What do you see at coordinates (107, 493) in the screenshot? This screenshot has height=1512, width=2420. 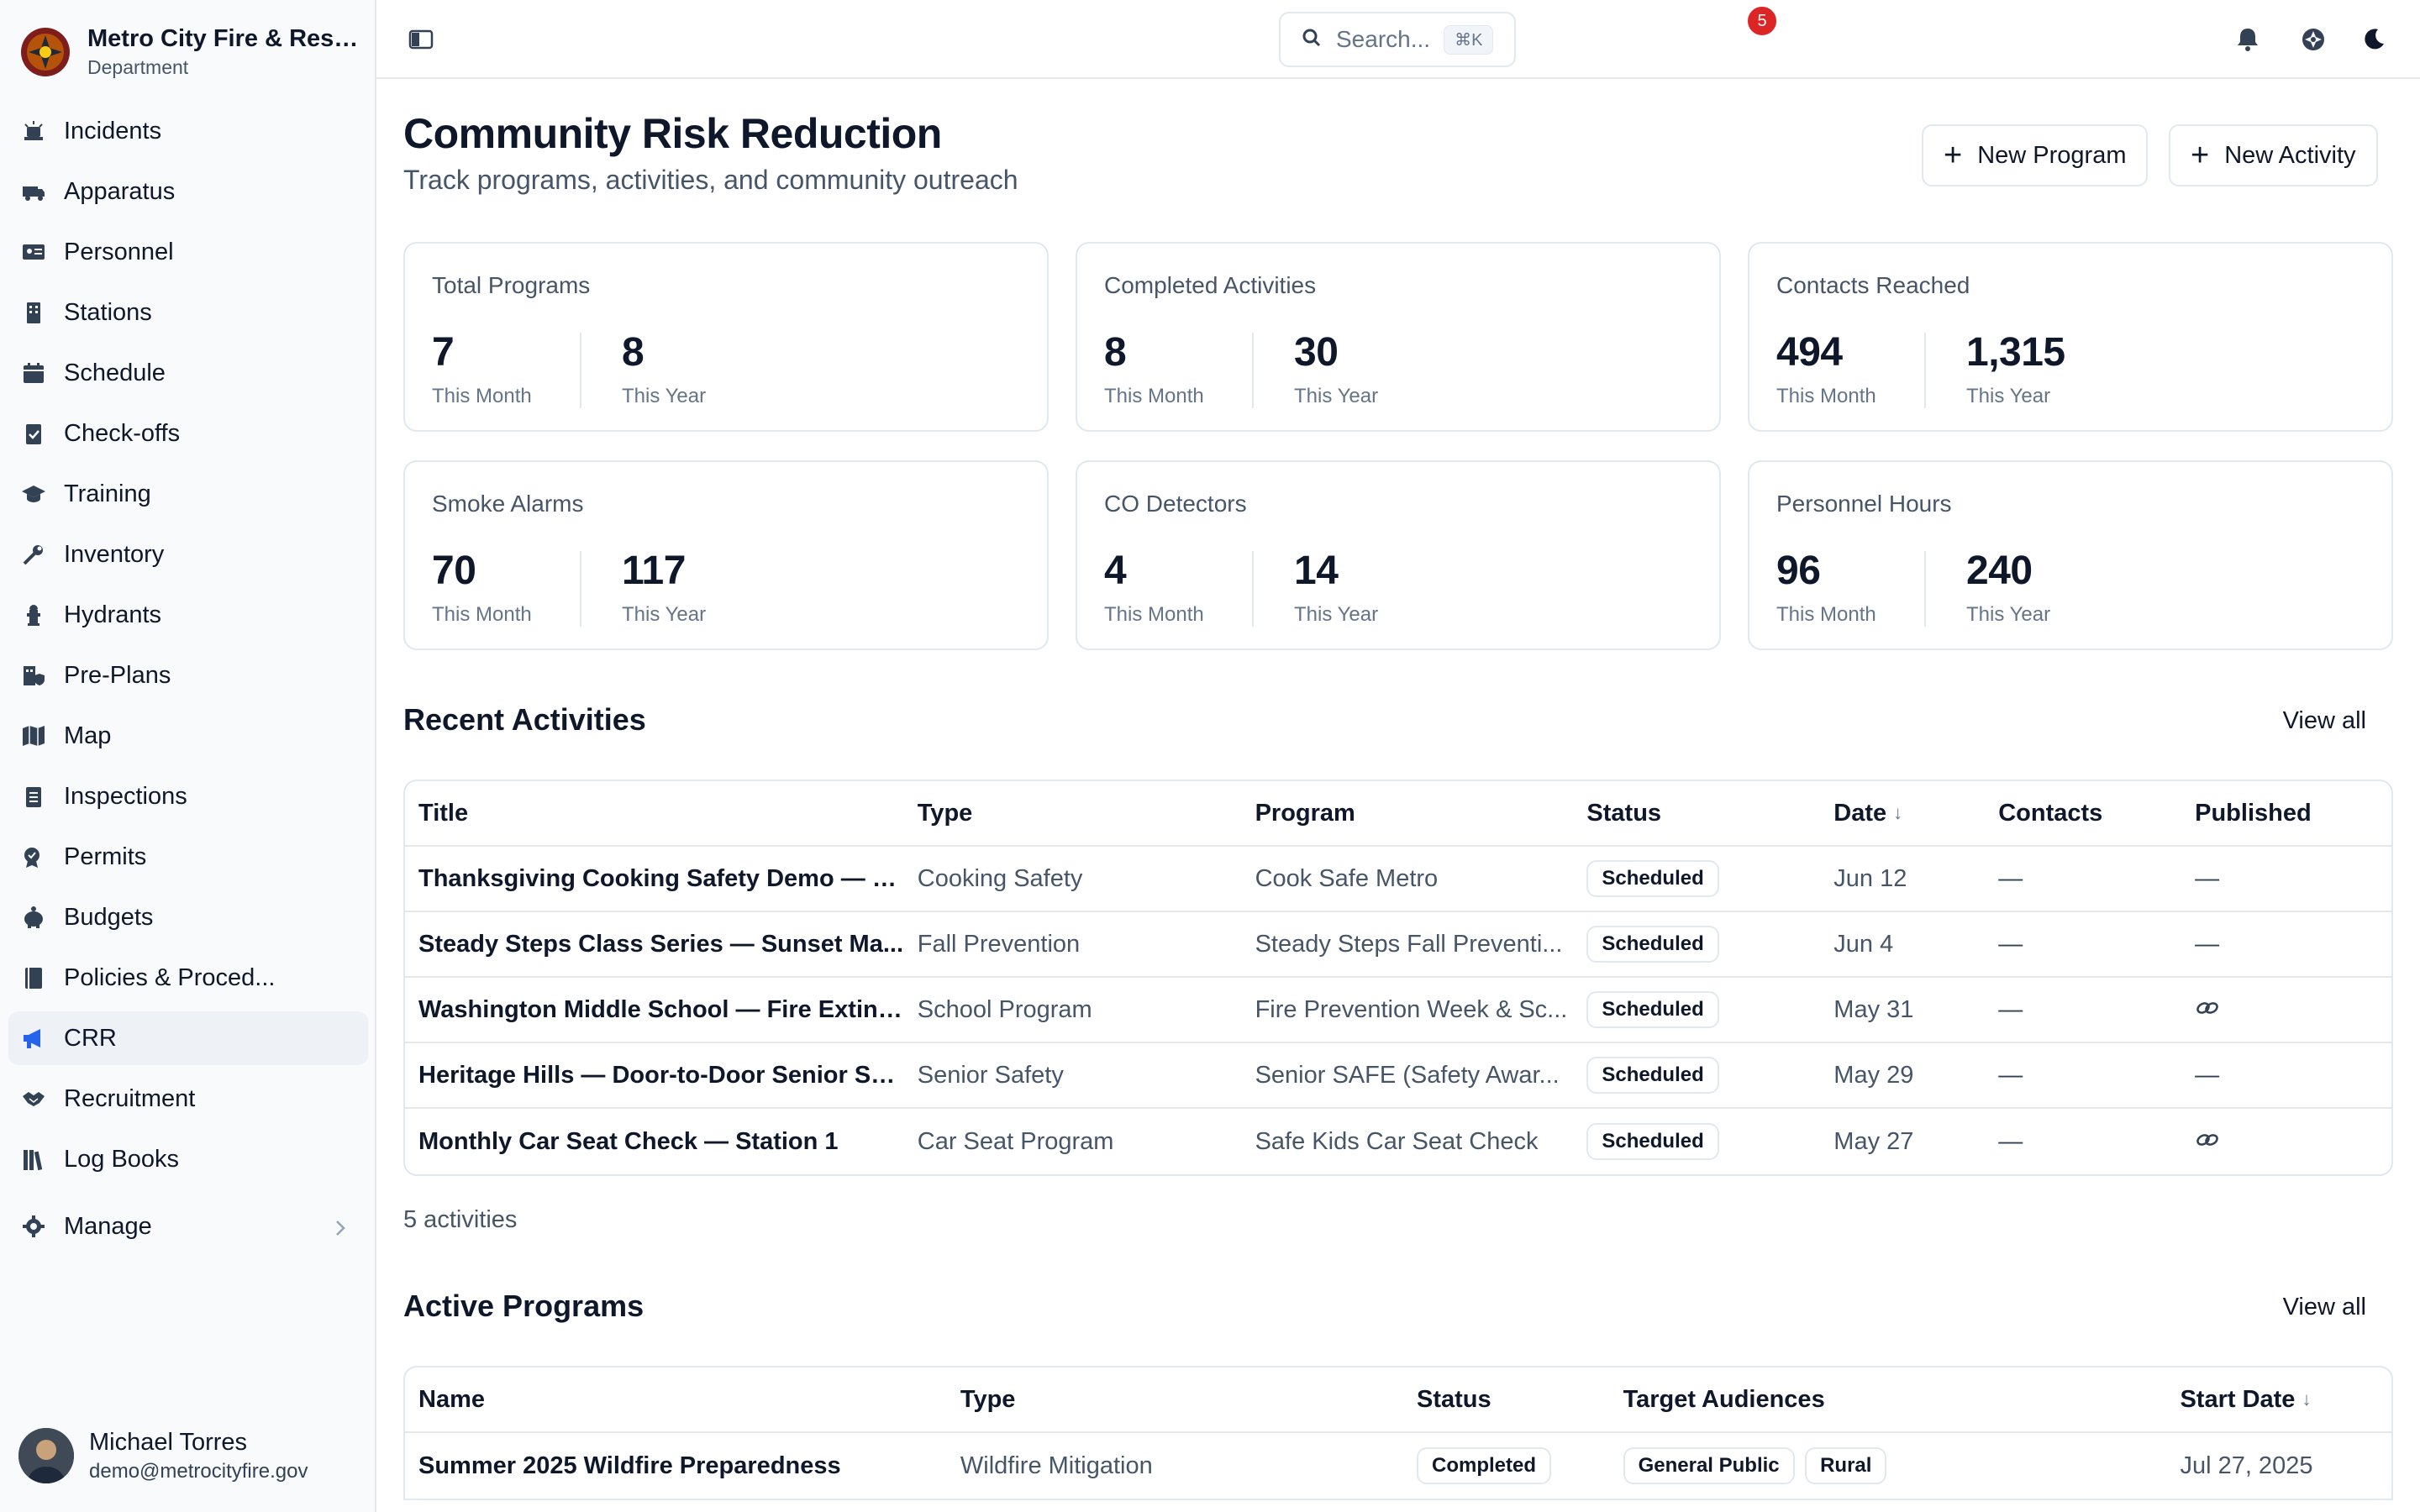 I see `sidebar-item-label: Training` at bounding box center [107, 493].